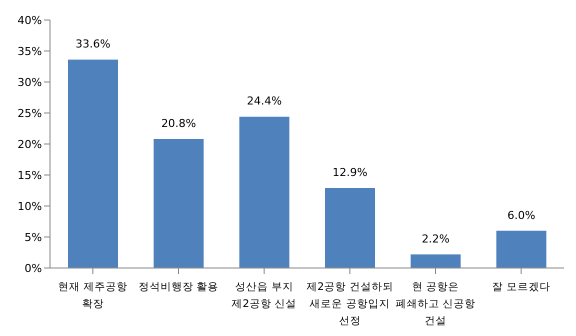  What do you see at coordinates (435, 304) in the screenshot?
I see `x-tick-label: 현 공항은 폐쇄하고 신공항 건설` at bounding box center [435, 304].